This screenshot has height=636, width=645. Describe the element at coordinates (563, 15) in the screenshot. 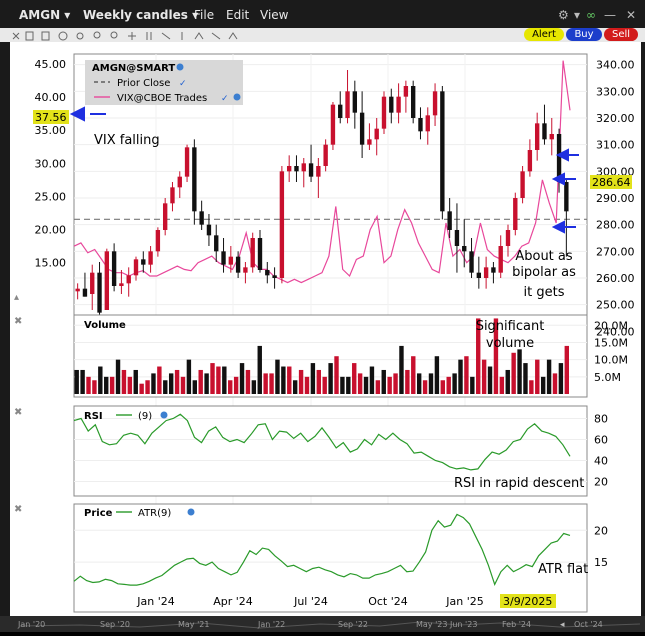

I see `gear-icon: ⚙` at that location.